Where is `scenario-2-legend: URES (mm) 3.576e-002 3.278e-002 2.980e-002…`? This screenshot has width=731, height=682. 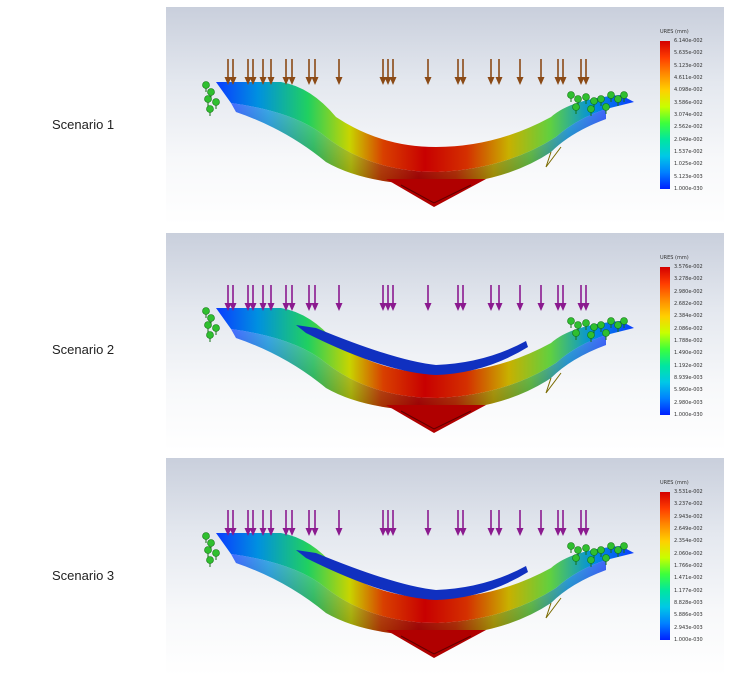
scenario-2-legend: URES (mm) 3.576e-002 3.278e-002 2.980e-002… is located at coordinates (692, 340).